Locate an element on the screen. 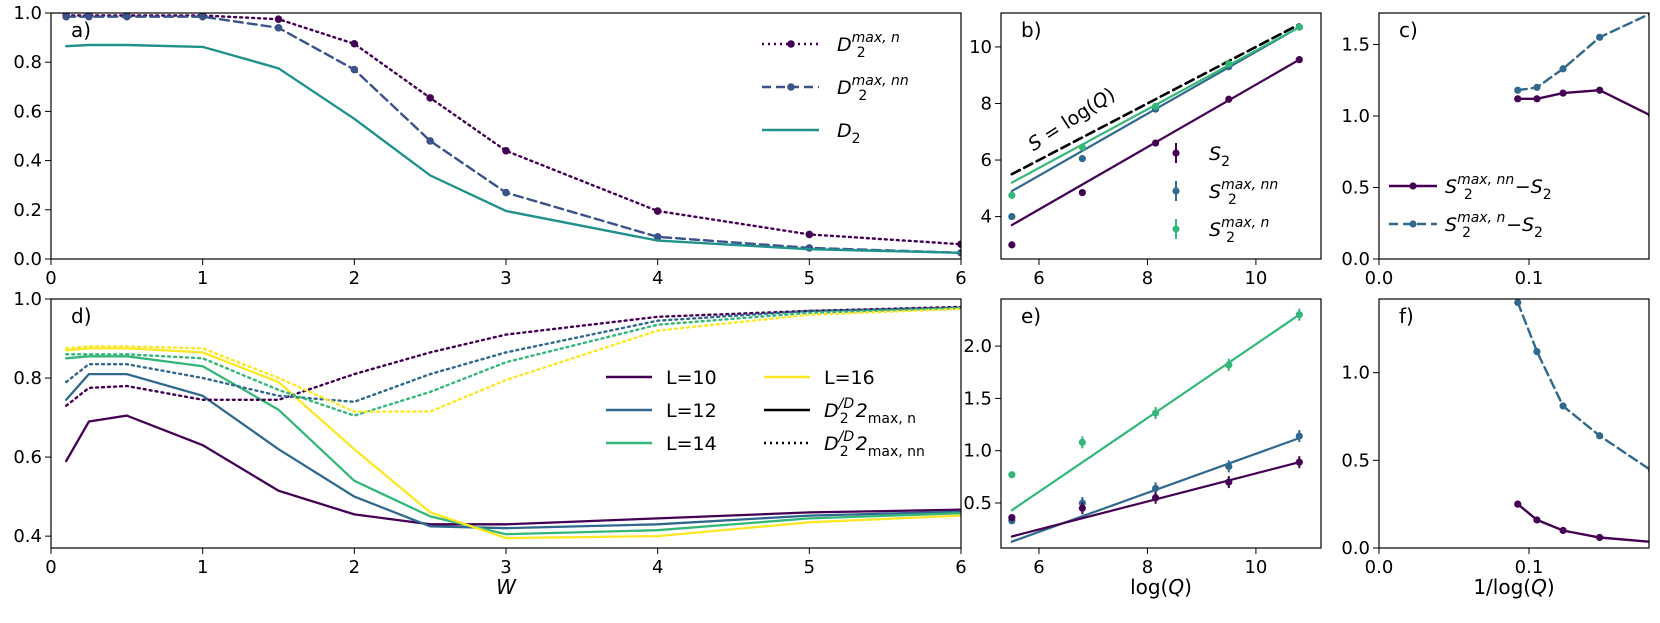 This screenshot has height=623, width=1660. y-tick-label: 1.5 is located at coordinates (1355, 44).